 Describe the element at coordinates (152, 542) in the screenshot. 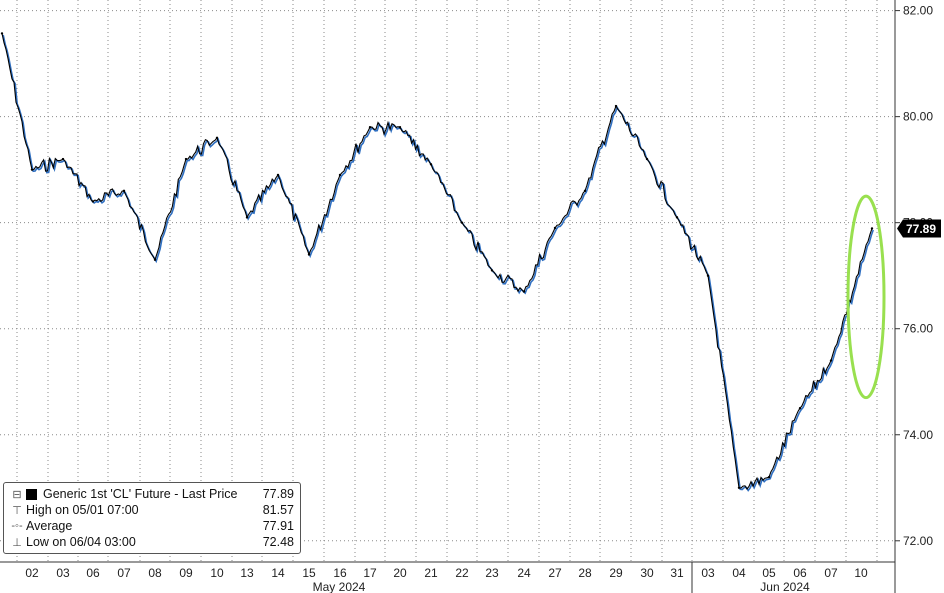

I see `legend-row-low: ⊥ Low on 06/04 03:00 72.48` at that location.